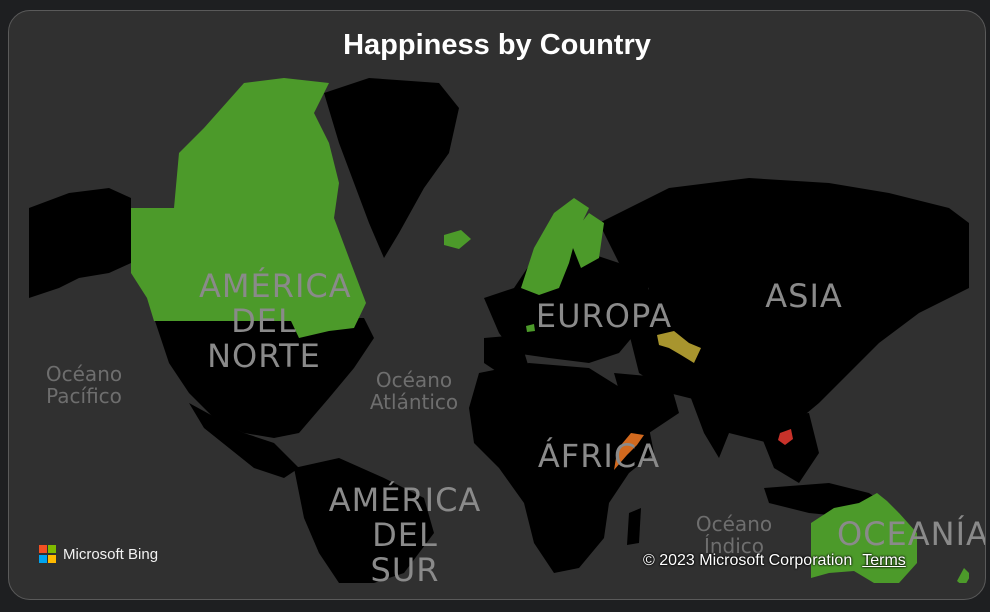 The width and height of the screenshot is (990, 612). Describe the element at coordinates (405, 535) in the screenshot. I see `label-south-america: AMÉRICA DEL SUR` at that location.